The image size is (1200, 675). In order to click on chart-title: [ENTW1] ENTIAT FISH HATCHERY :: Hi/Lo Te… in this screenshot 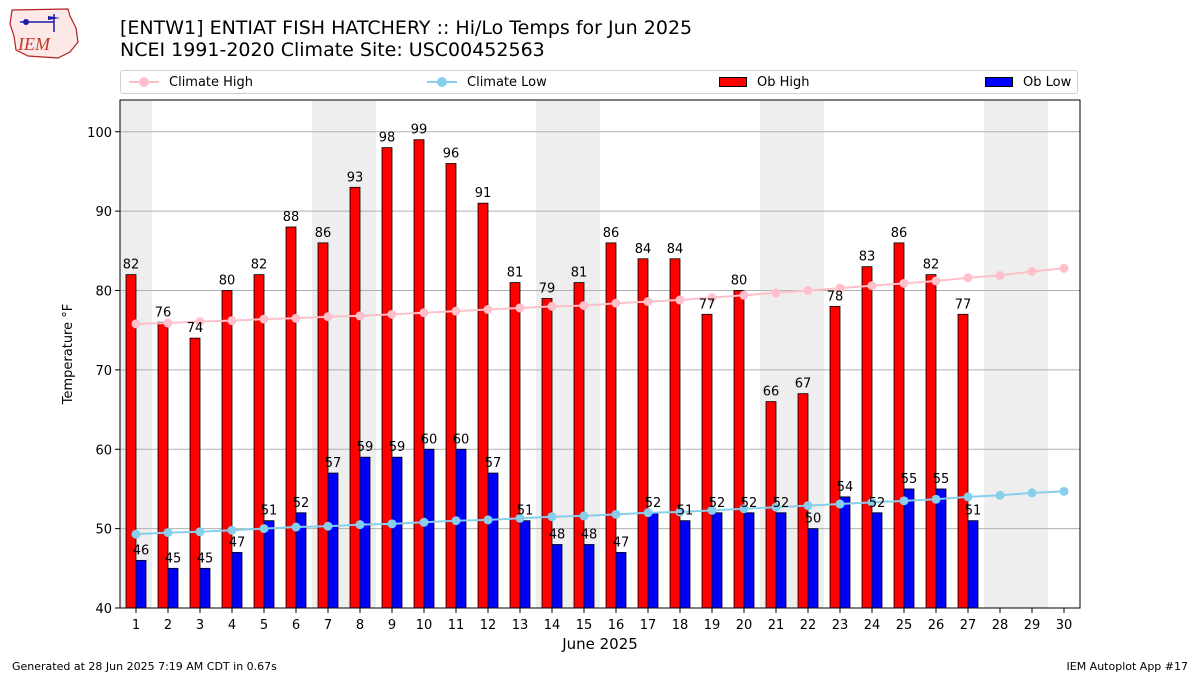, I will do `click(406, 39)`.